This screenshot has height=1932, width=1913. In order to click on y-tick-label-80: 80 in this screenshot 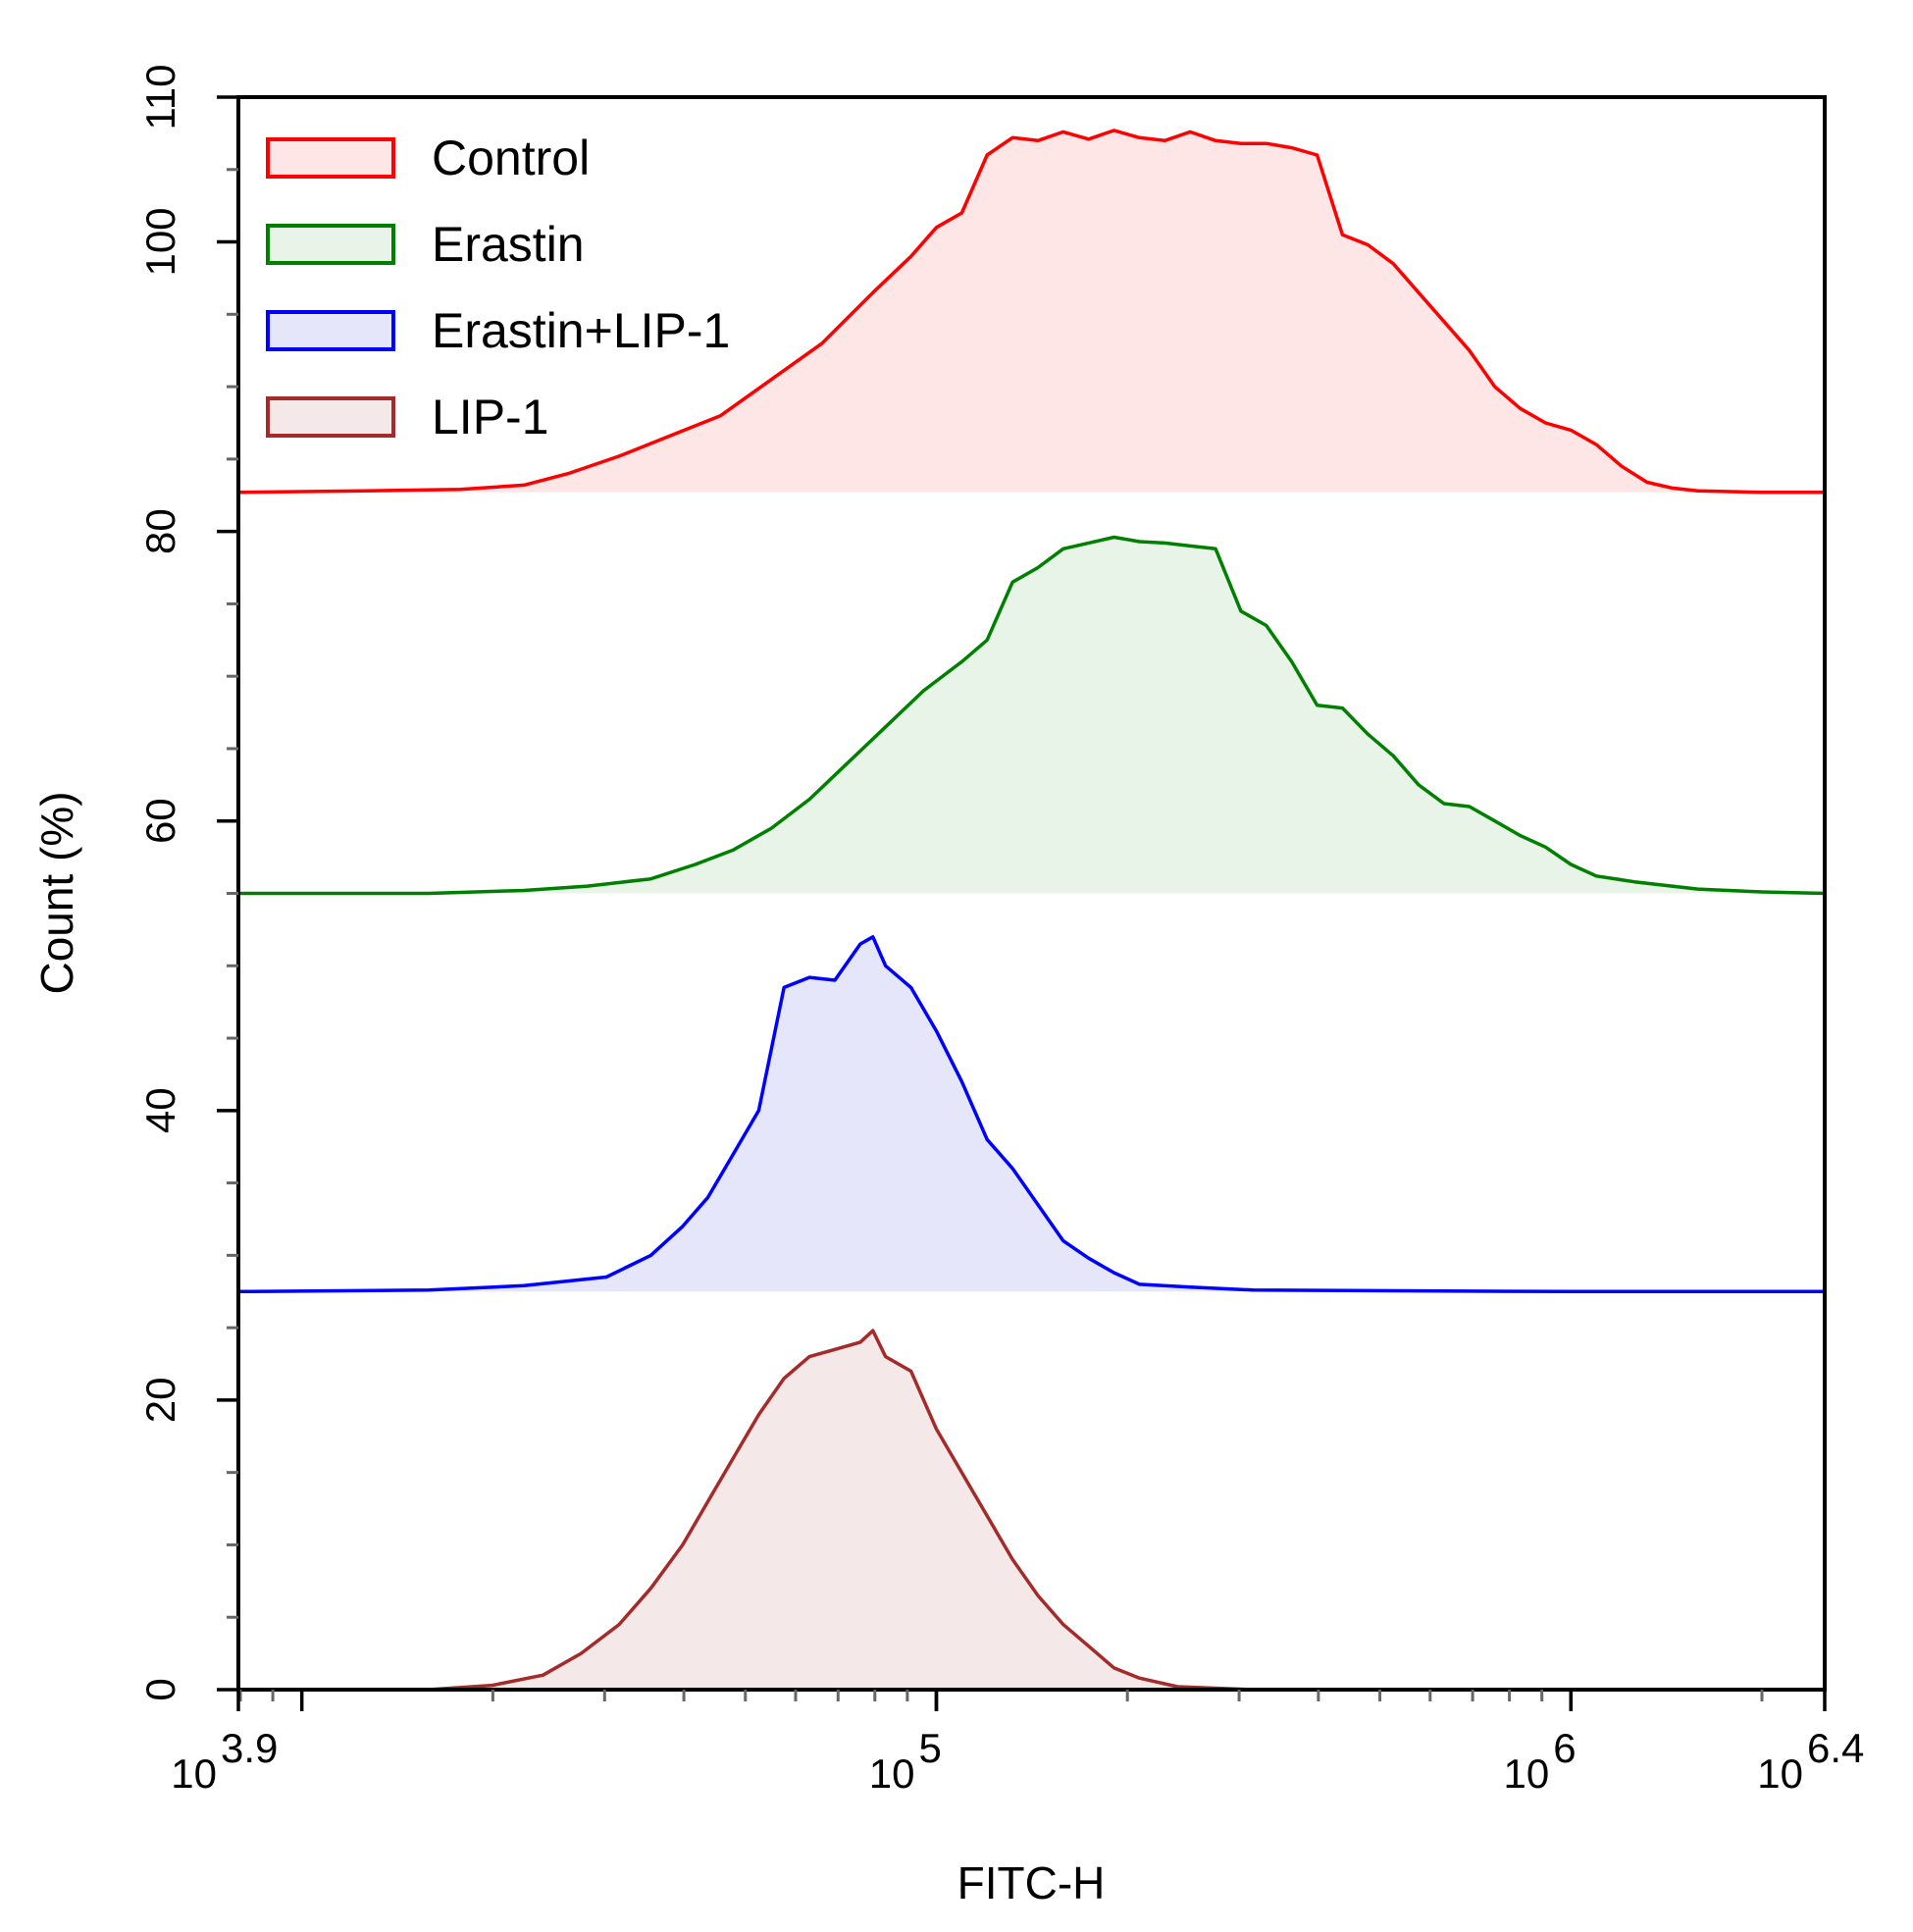, I will do `click(160, 531)`.